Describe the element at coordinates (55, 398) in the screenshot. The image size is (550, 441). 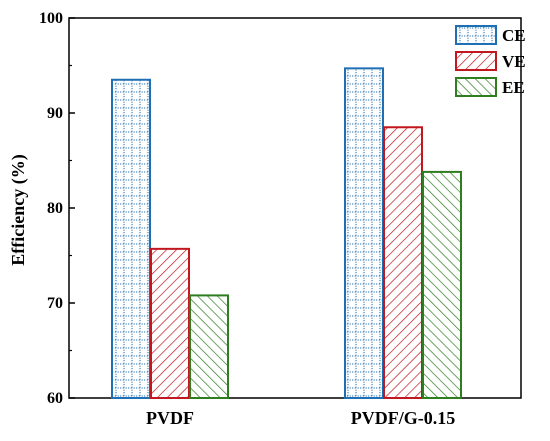
I see `y-tick-label: 60` at that location.